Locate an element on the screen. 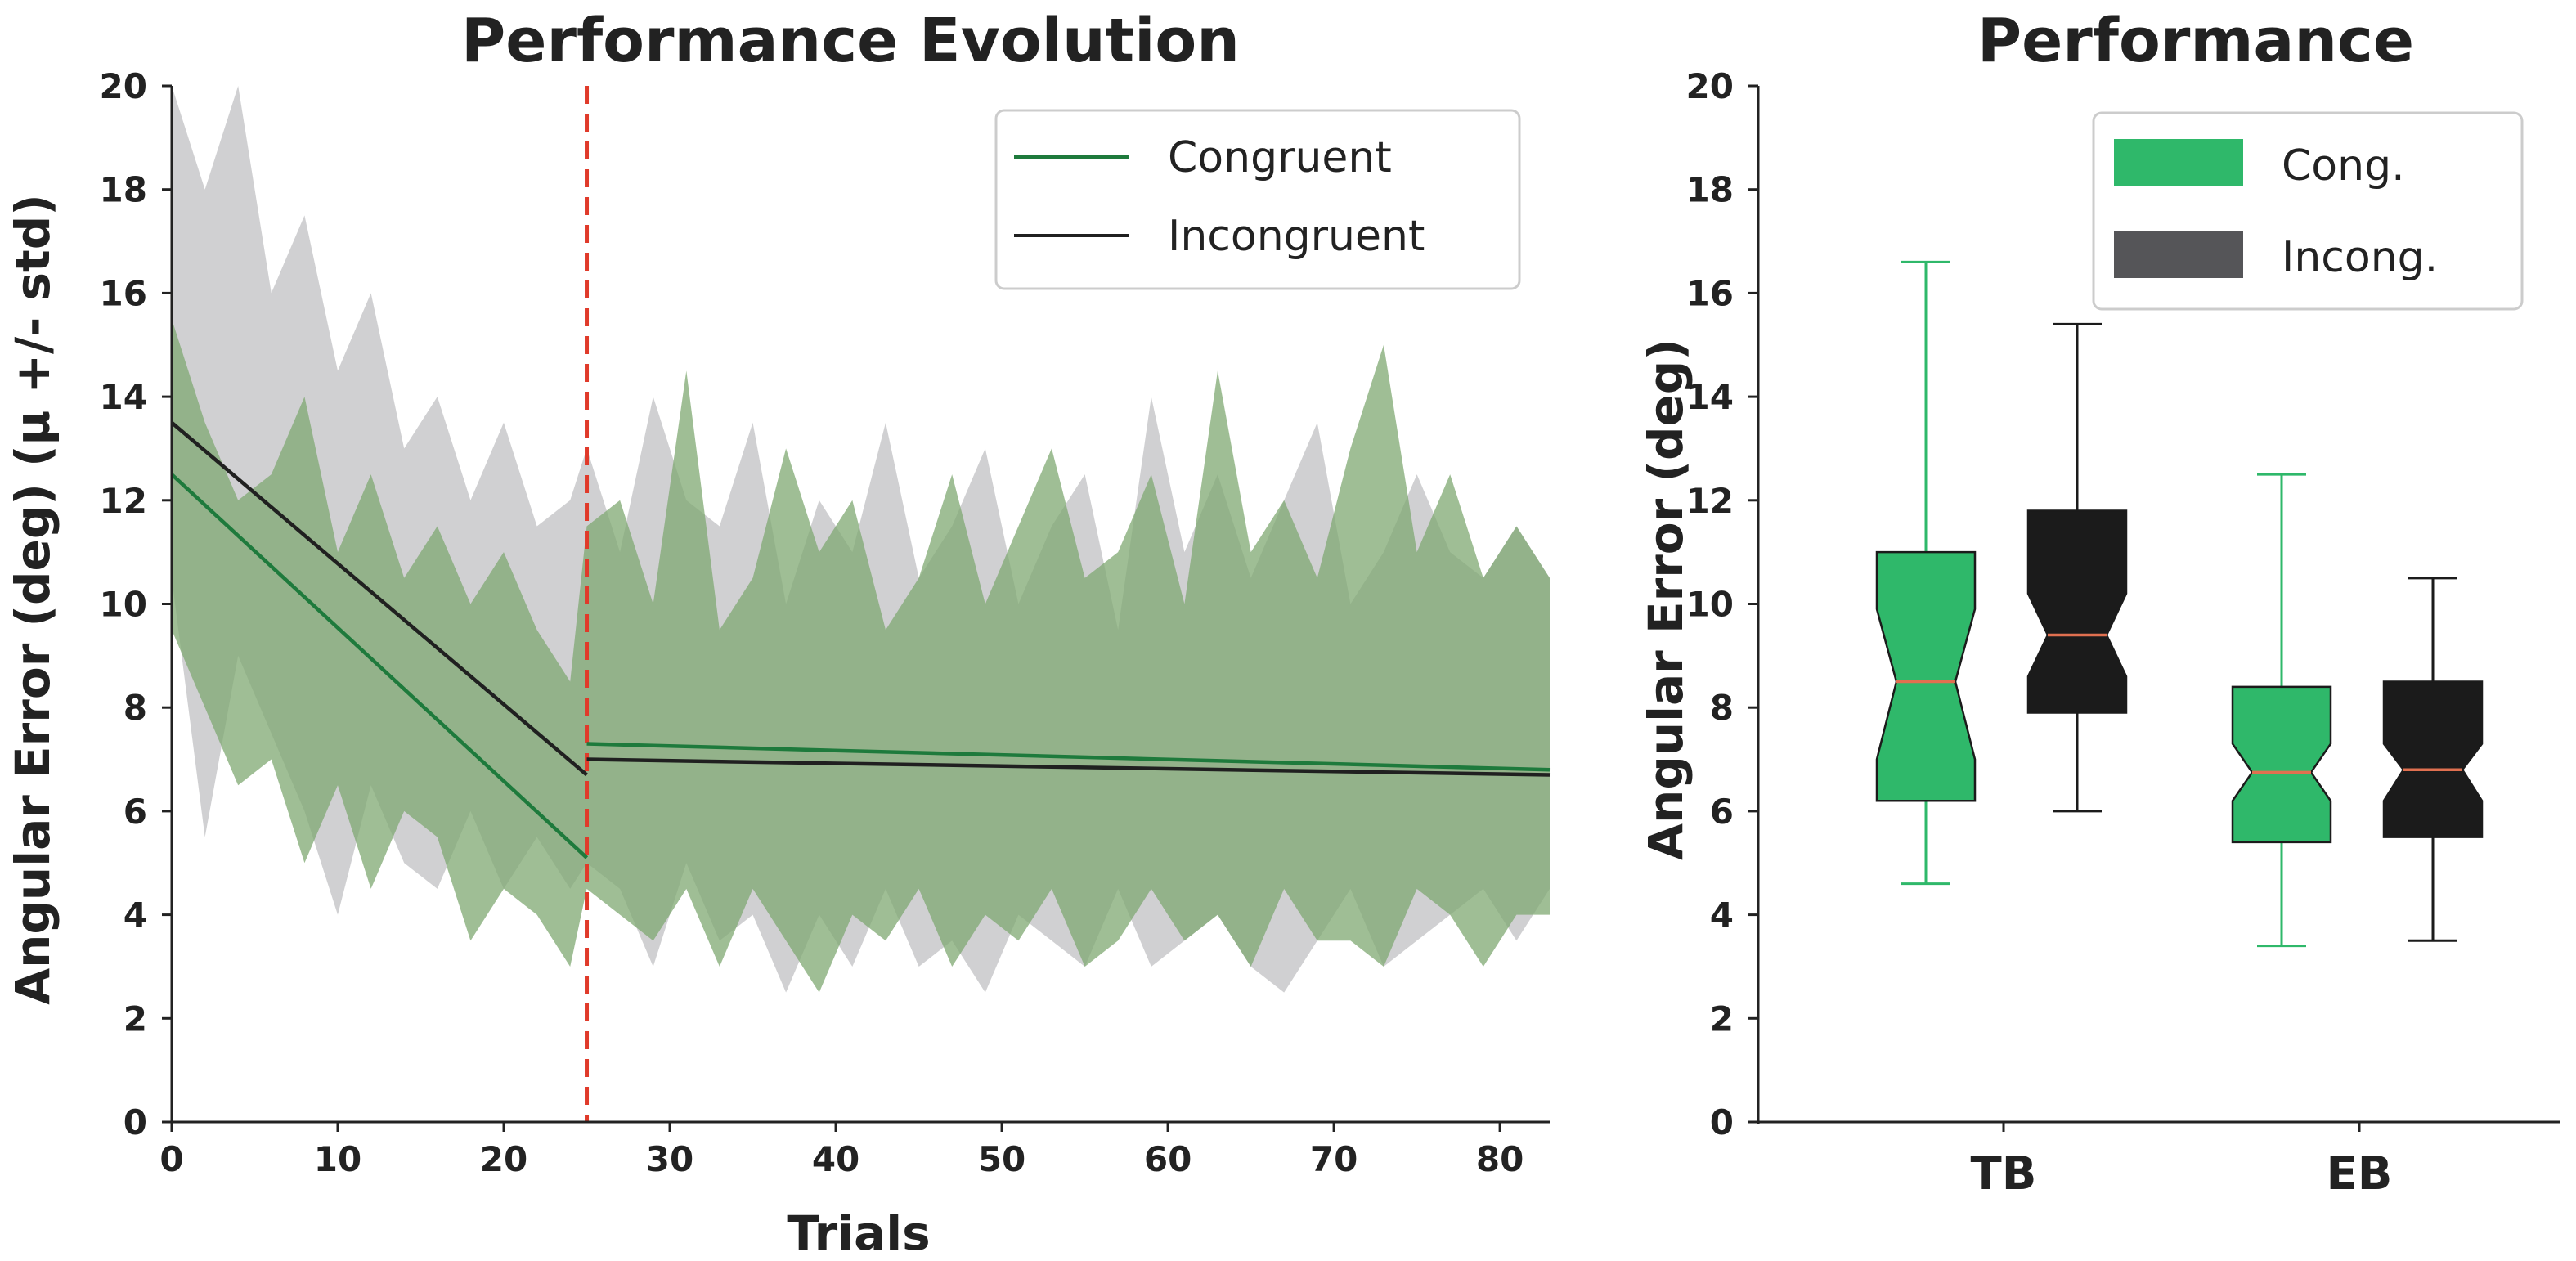 The width and height of the screenshot is (2576, 1261). legend-swatch-cong is located at coordinates (2178, 162).